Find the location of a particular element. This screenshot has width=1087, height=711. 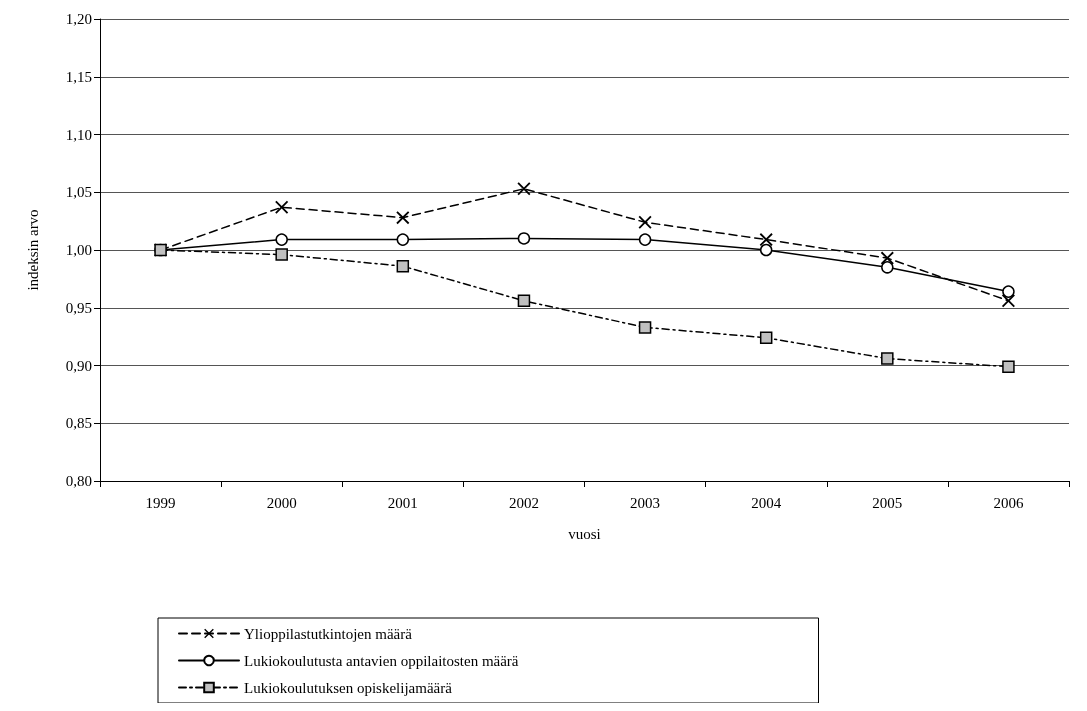

y-tick-label: 0,90 is located at coordinates (78, 365).